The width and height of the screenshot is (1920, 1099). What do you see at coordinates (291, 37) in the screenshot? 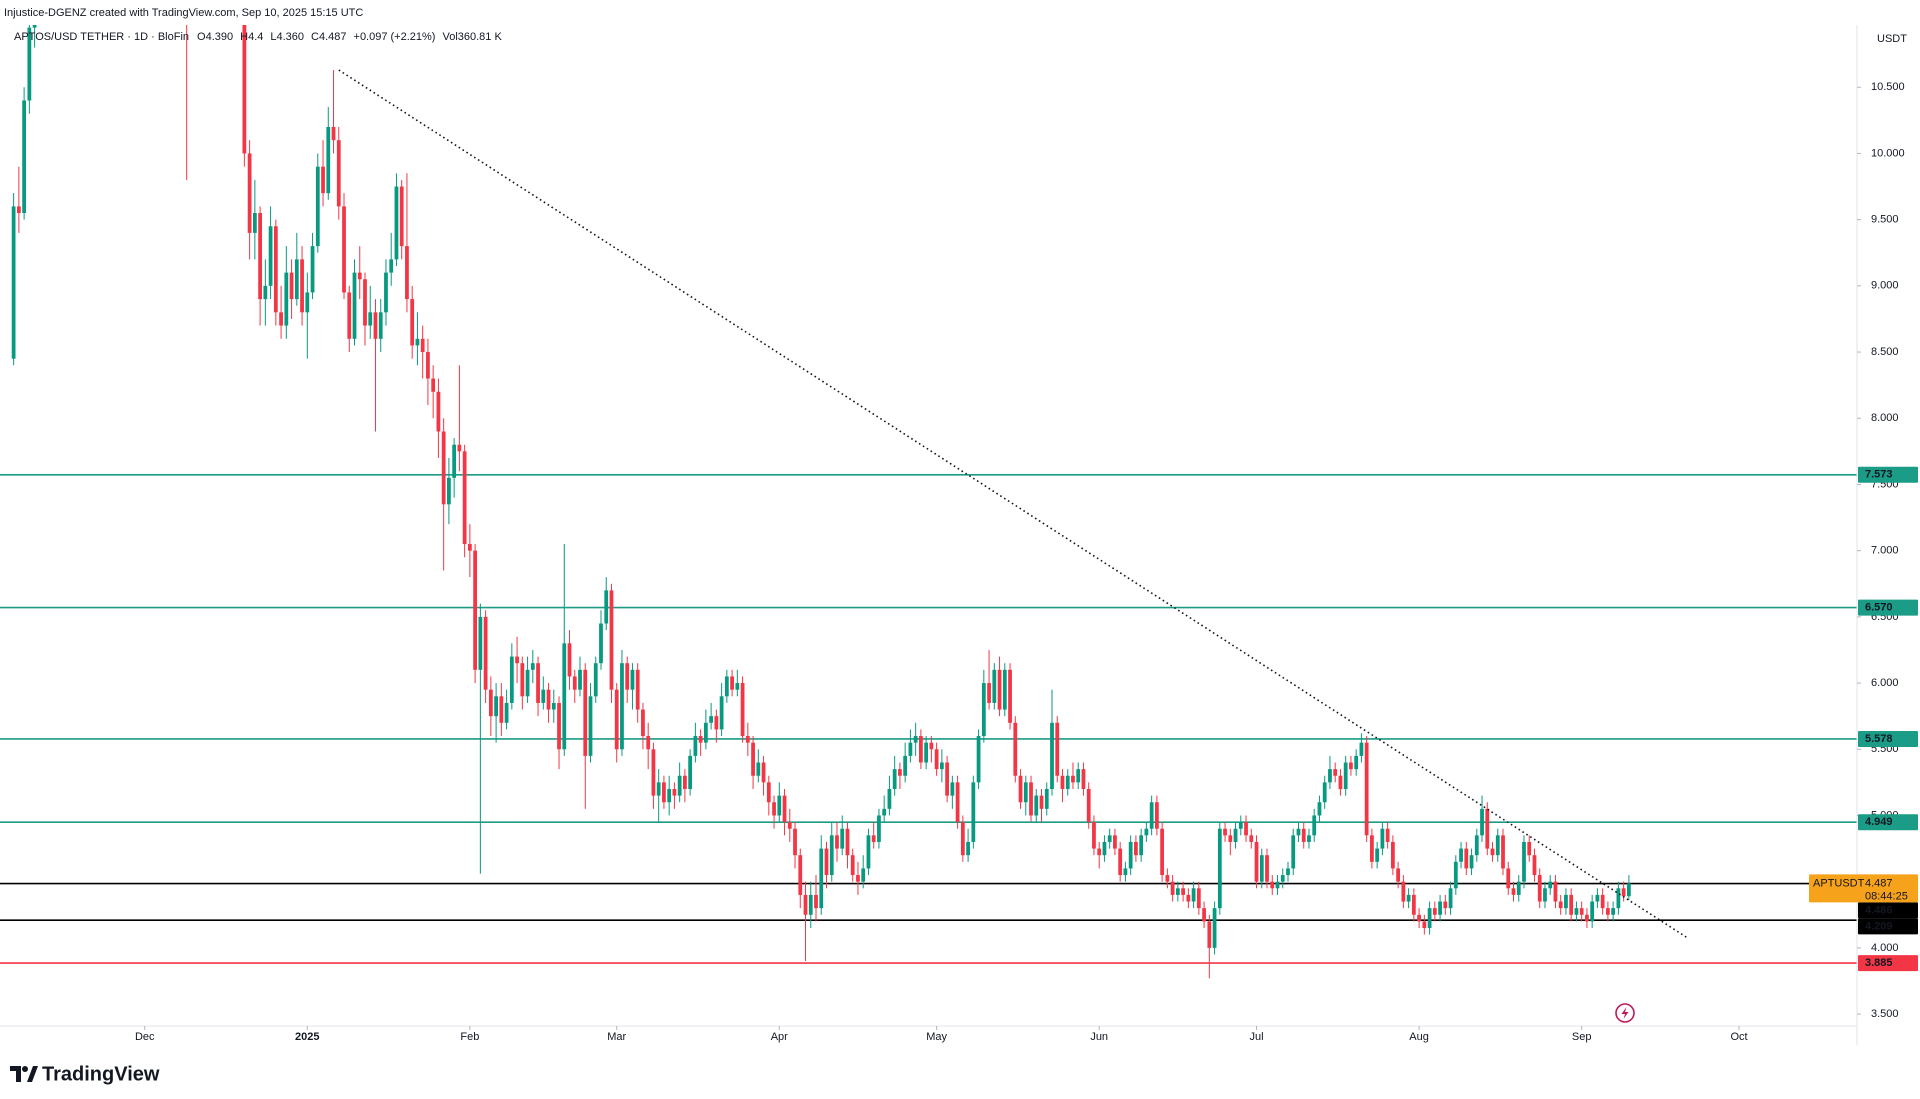
I see `legend-value: 4.360` at bounding box center [291, 37].